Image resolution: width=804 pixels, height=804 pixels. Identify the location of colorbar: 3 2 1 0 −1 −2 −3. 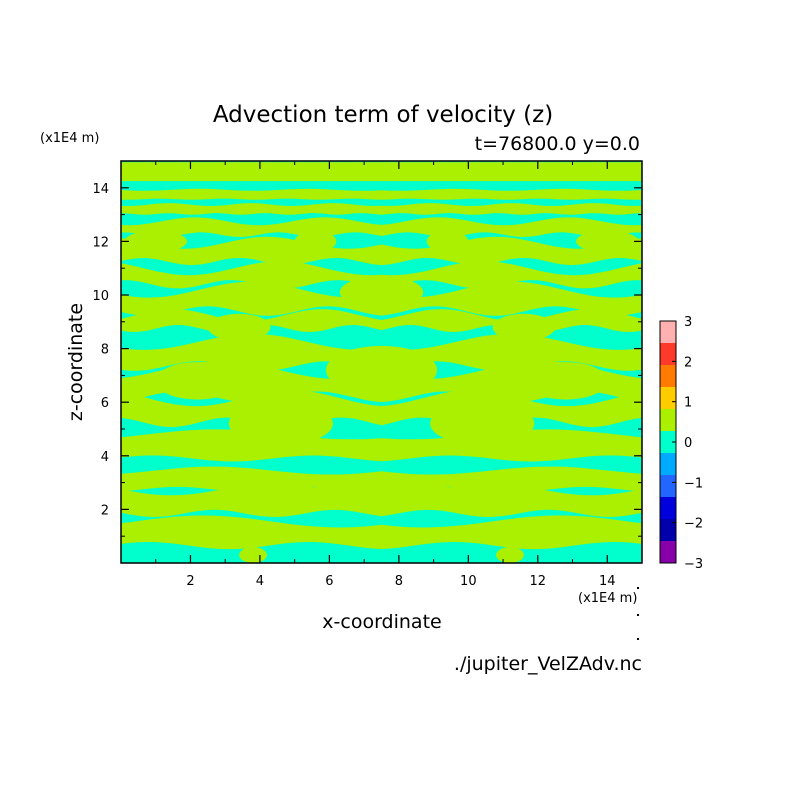
(681, 443).